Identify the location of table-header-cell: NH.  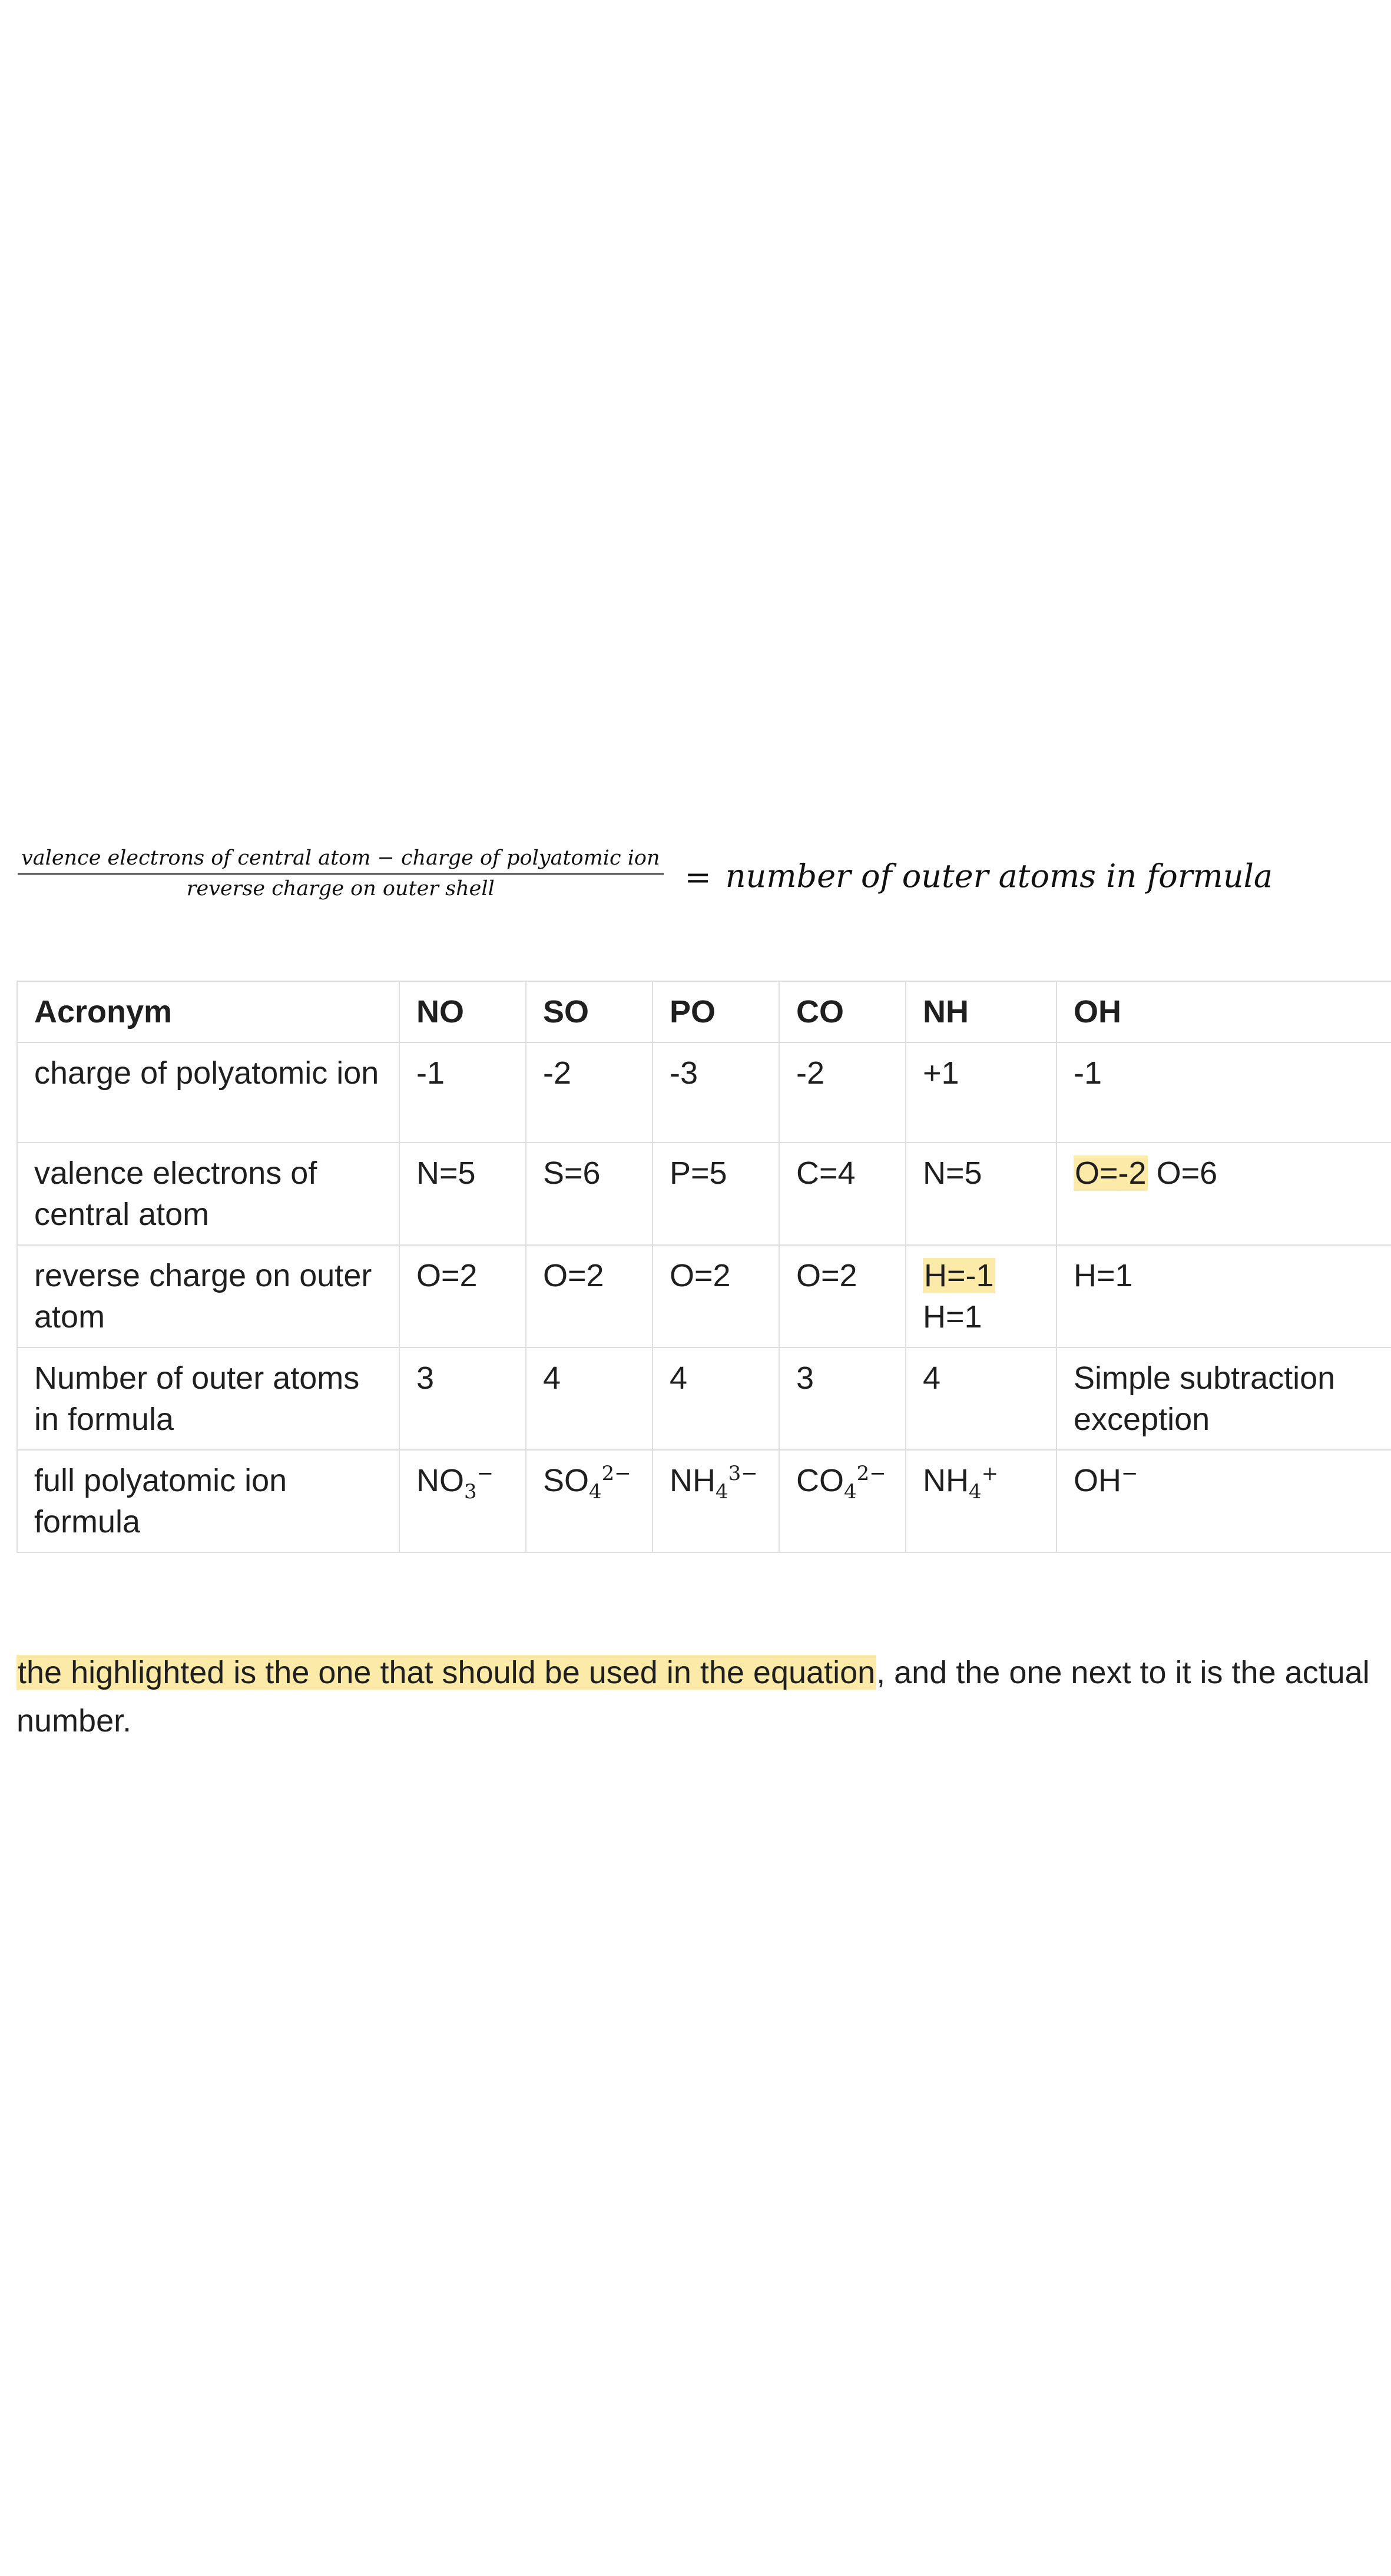
(981, 1012).